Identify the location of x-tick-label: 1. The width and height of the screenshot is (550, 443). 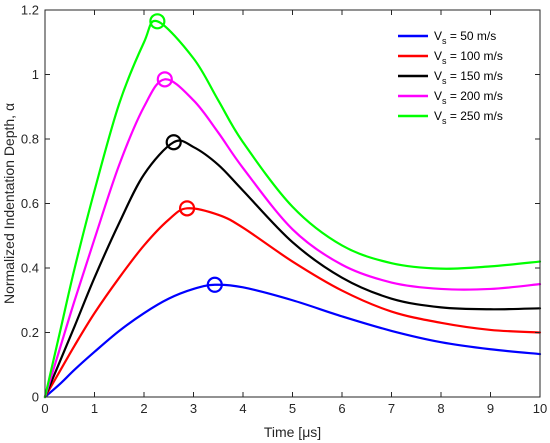
(94, 408).